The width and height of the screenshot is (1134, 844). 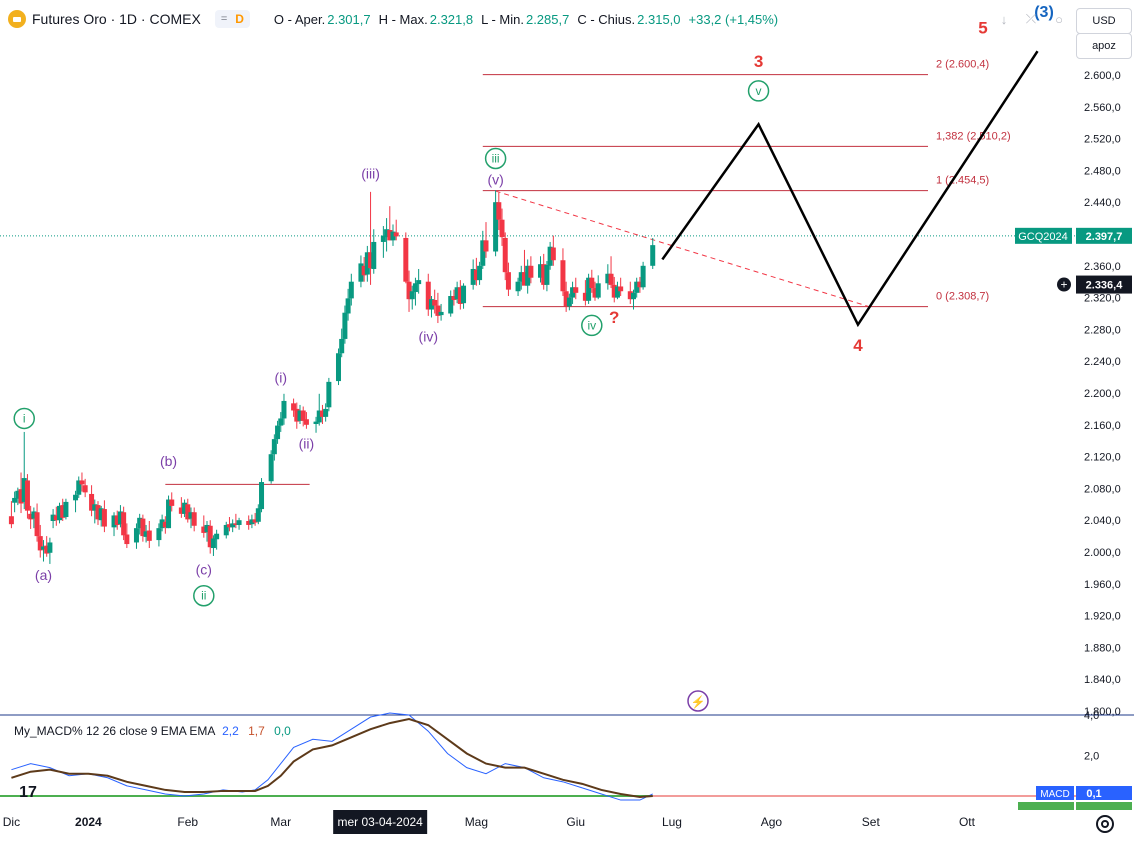 I want to click on y-tick-label: 2.240,0, so click(x=1102, y=362).